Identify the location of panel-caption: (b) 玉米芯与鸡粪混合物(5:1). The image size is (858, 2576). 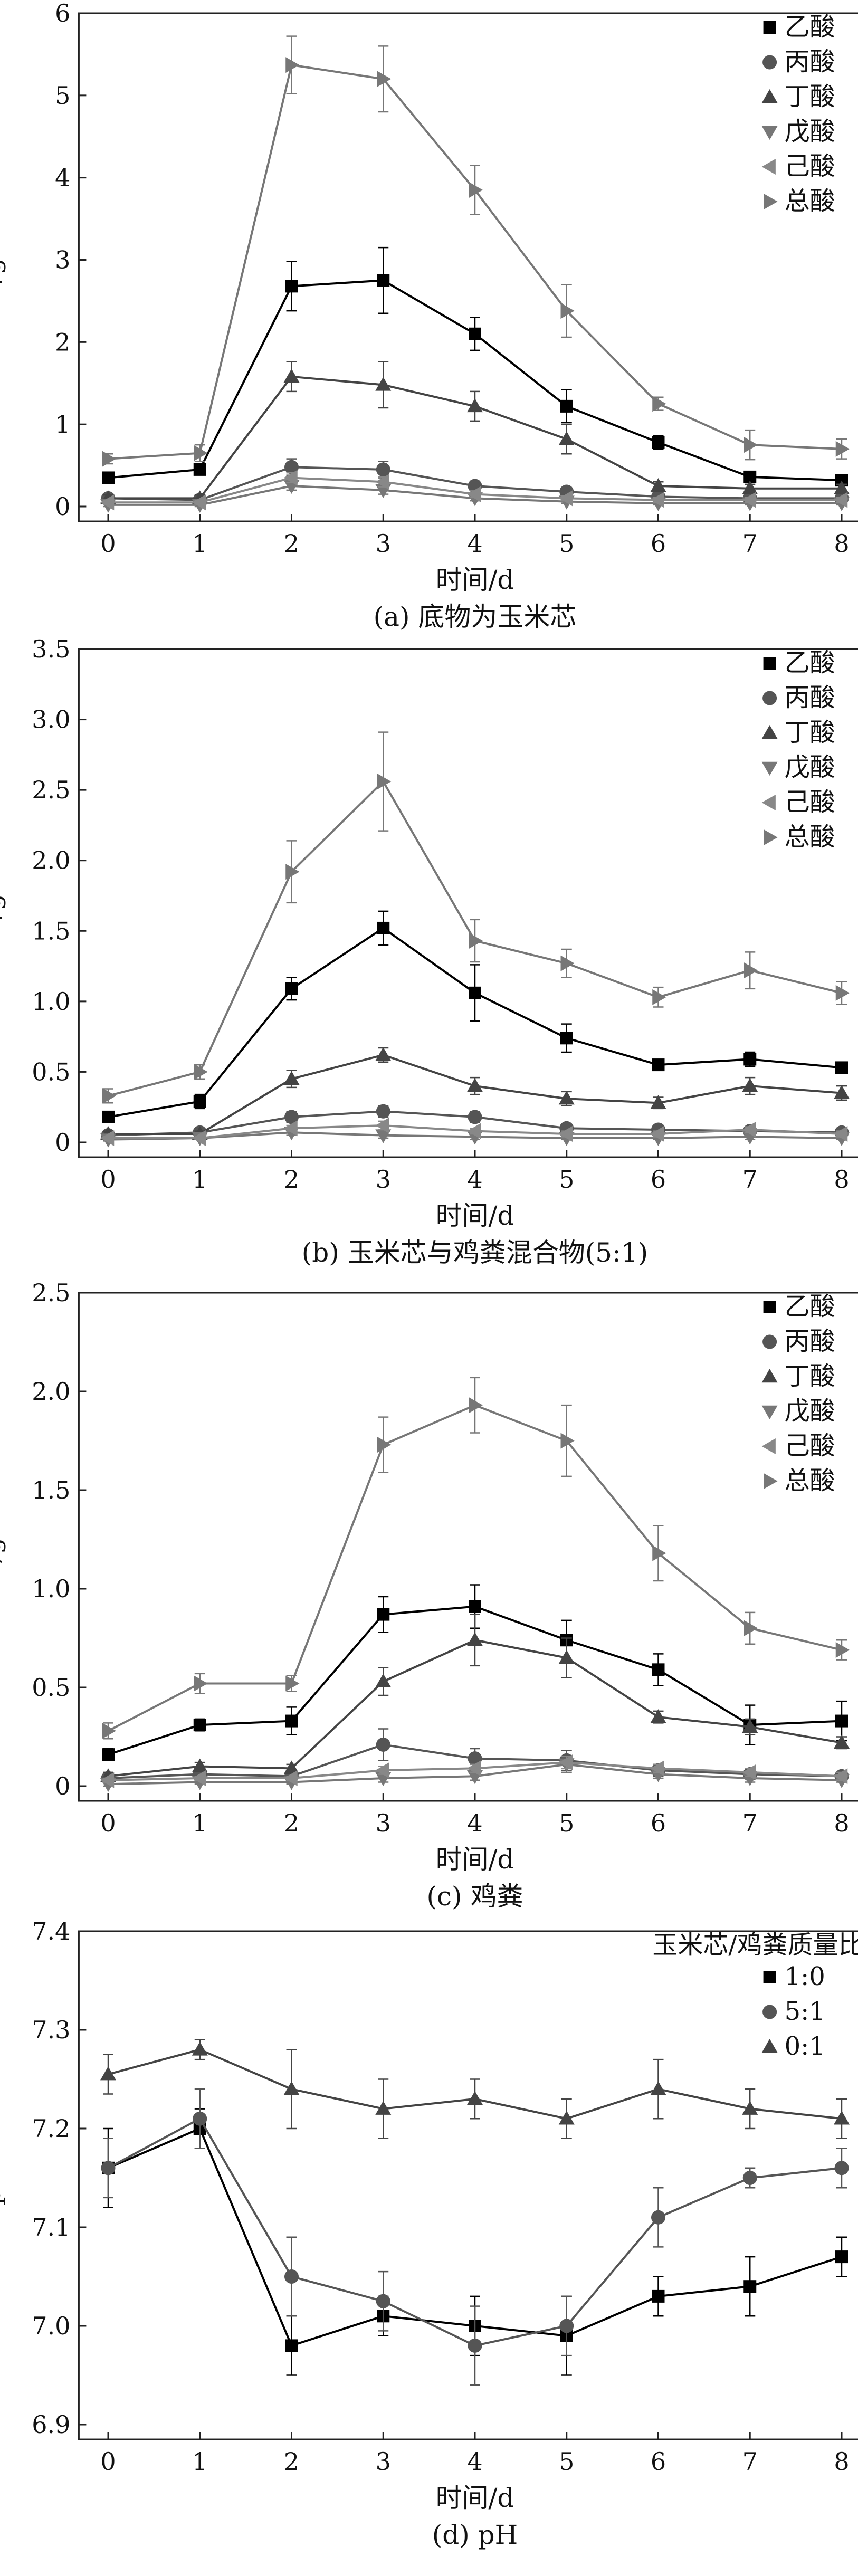
(475, 1252).